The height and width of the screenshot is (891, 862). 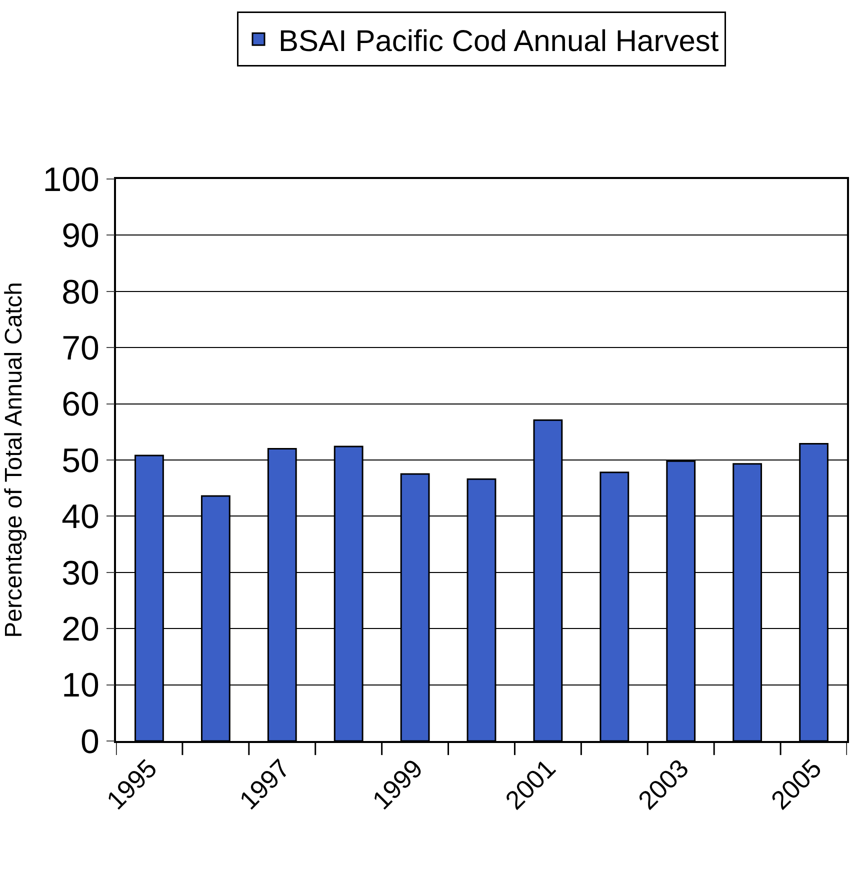 What do you see at coordinates (81, 573) in the screenshot?
I see `y-tick-label: 30` at bounding box center [81, 573].